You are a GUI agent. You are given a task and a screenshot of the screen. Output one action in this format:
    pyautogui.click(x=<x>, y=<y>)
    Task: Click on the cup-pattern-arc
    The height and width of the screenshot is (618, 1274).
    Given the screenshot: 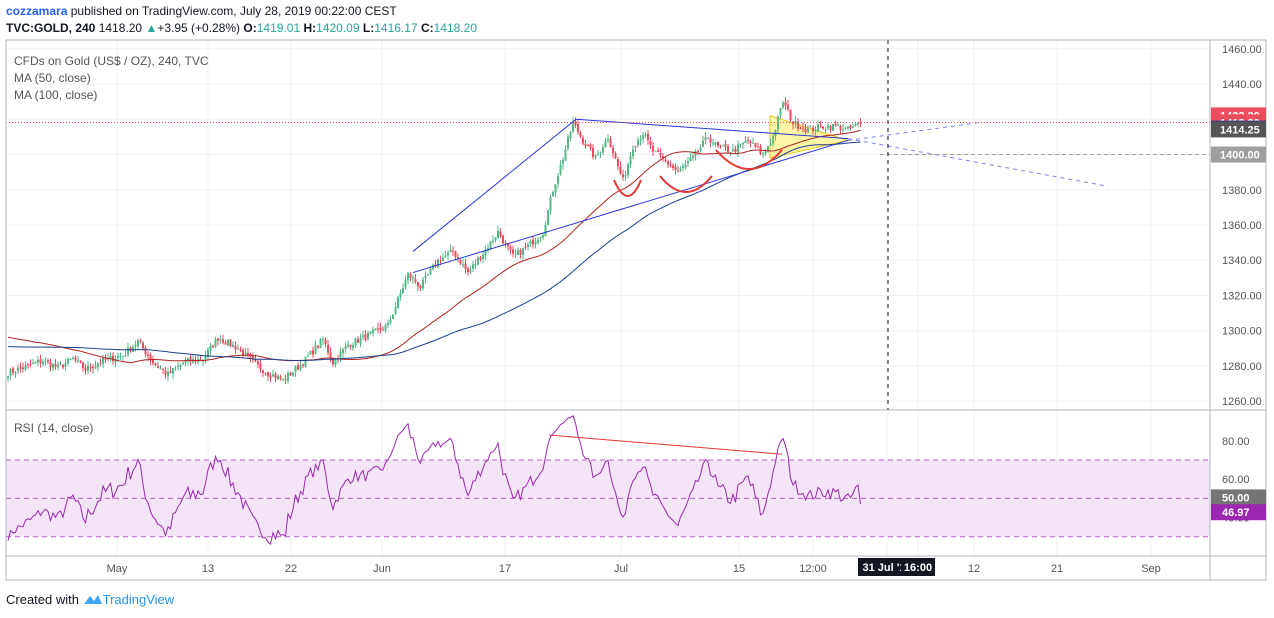 What is the action you would take?
    pyautogui.click(x=627, y=188)
    